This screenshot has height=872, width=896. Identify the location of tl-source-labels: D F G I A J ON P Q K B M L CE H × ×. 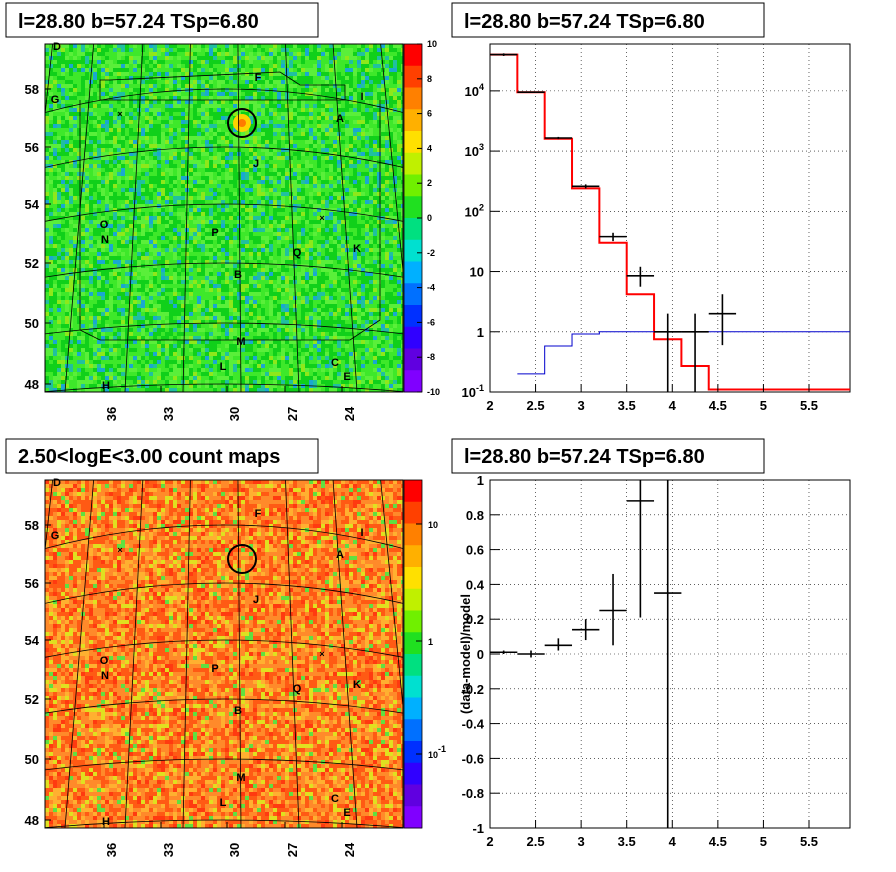
(207, 216).